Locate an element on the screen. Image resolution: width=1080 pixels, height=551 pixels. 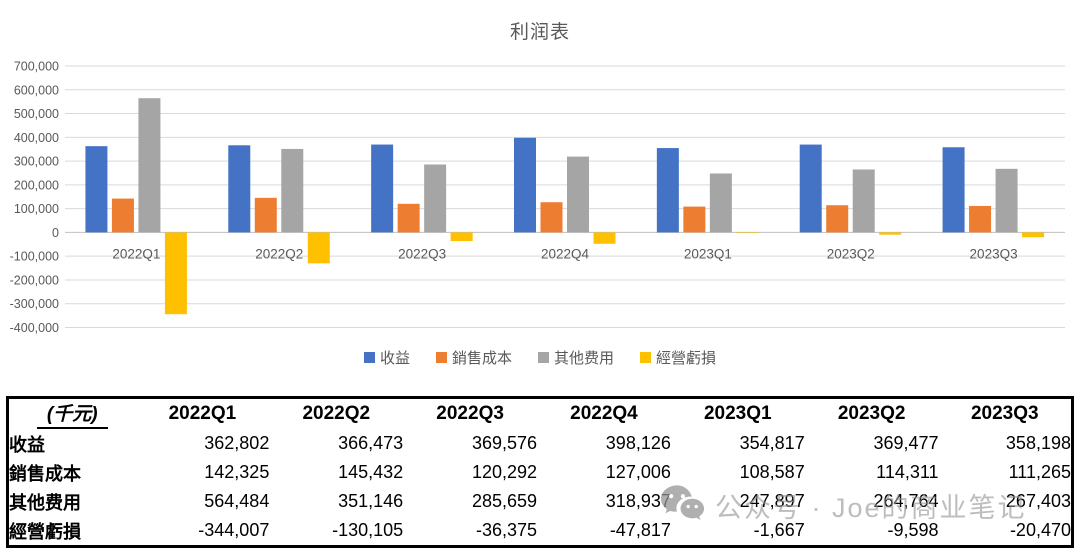
table-cell: 285,659 is located at coordinates (504, 501).